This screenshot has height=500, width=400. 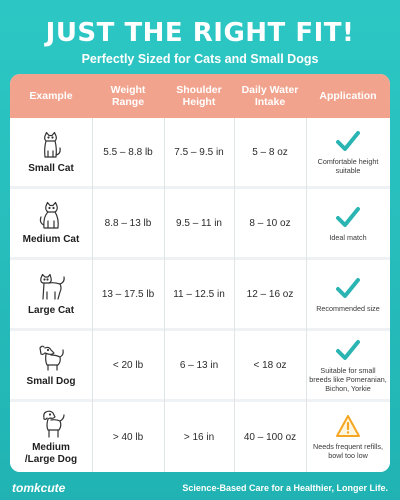 What do you see at coordinates (270, 437) in the screenshot?
I see `water-cell: 40 – 100 oz` at bounding box center [270, 437].